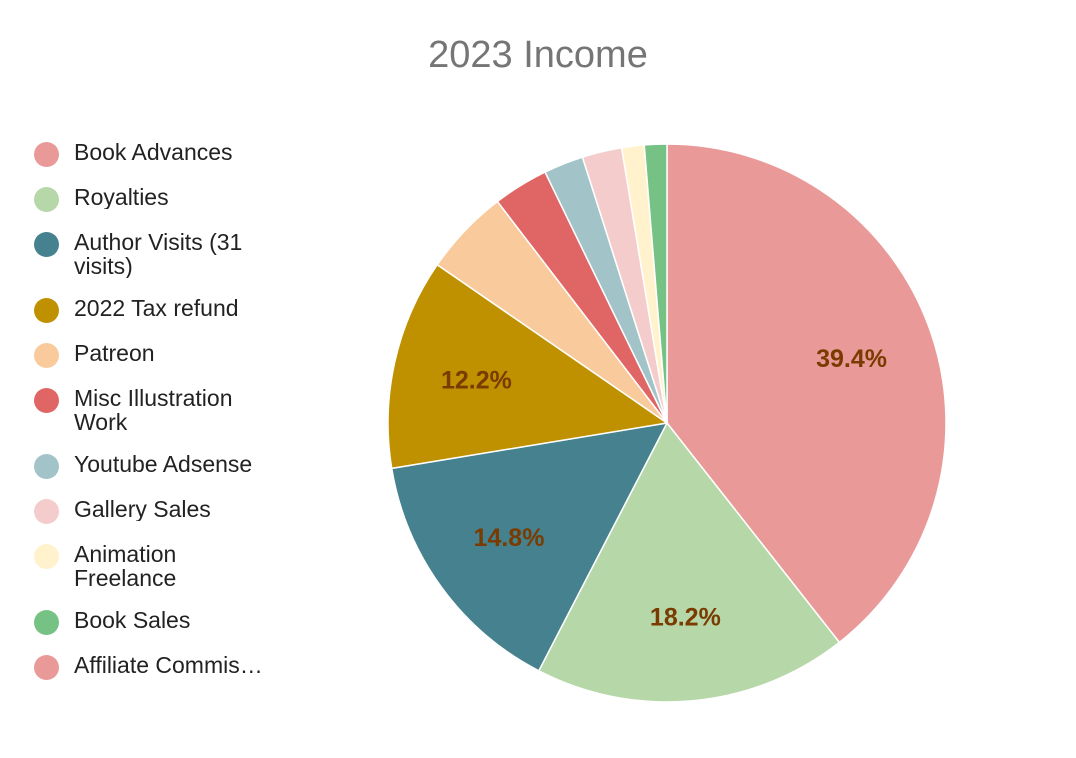  I want to click on slice-data-label: 39.4%, so click(851, 359).